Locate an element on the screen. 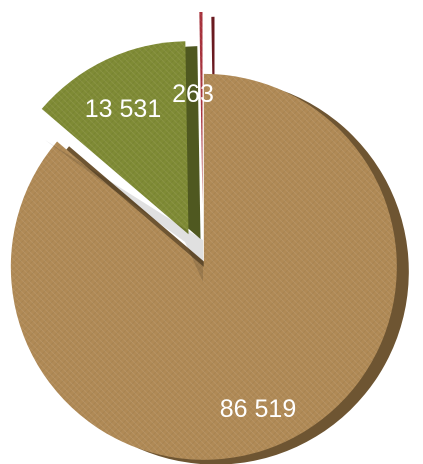 The image size is (423, 464). slice-label-0: 86 519 is located at coordinates (258, 409).